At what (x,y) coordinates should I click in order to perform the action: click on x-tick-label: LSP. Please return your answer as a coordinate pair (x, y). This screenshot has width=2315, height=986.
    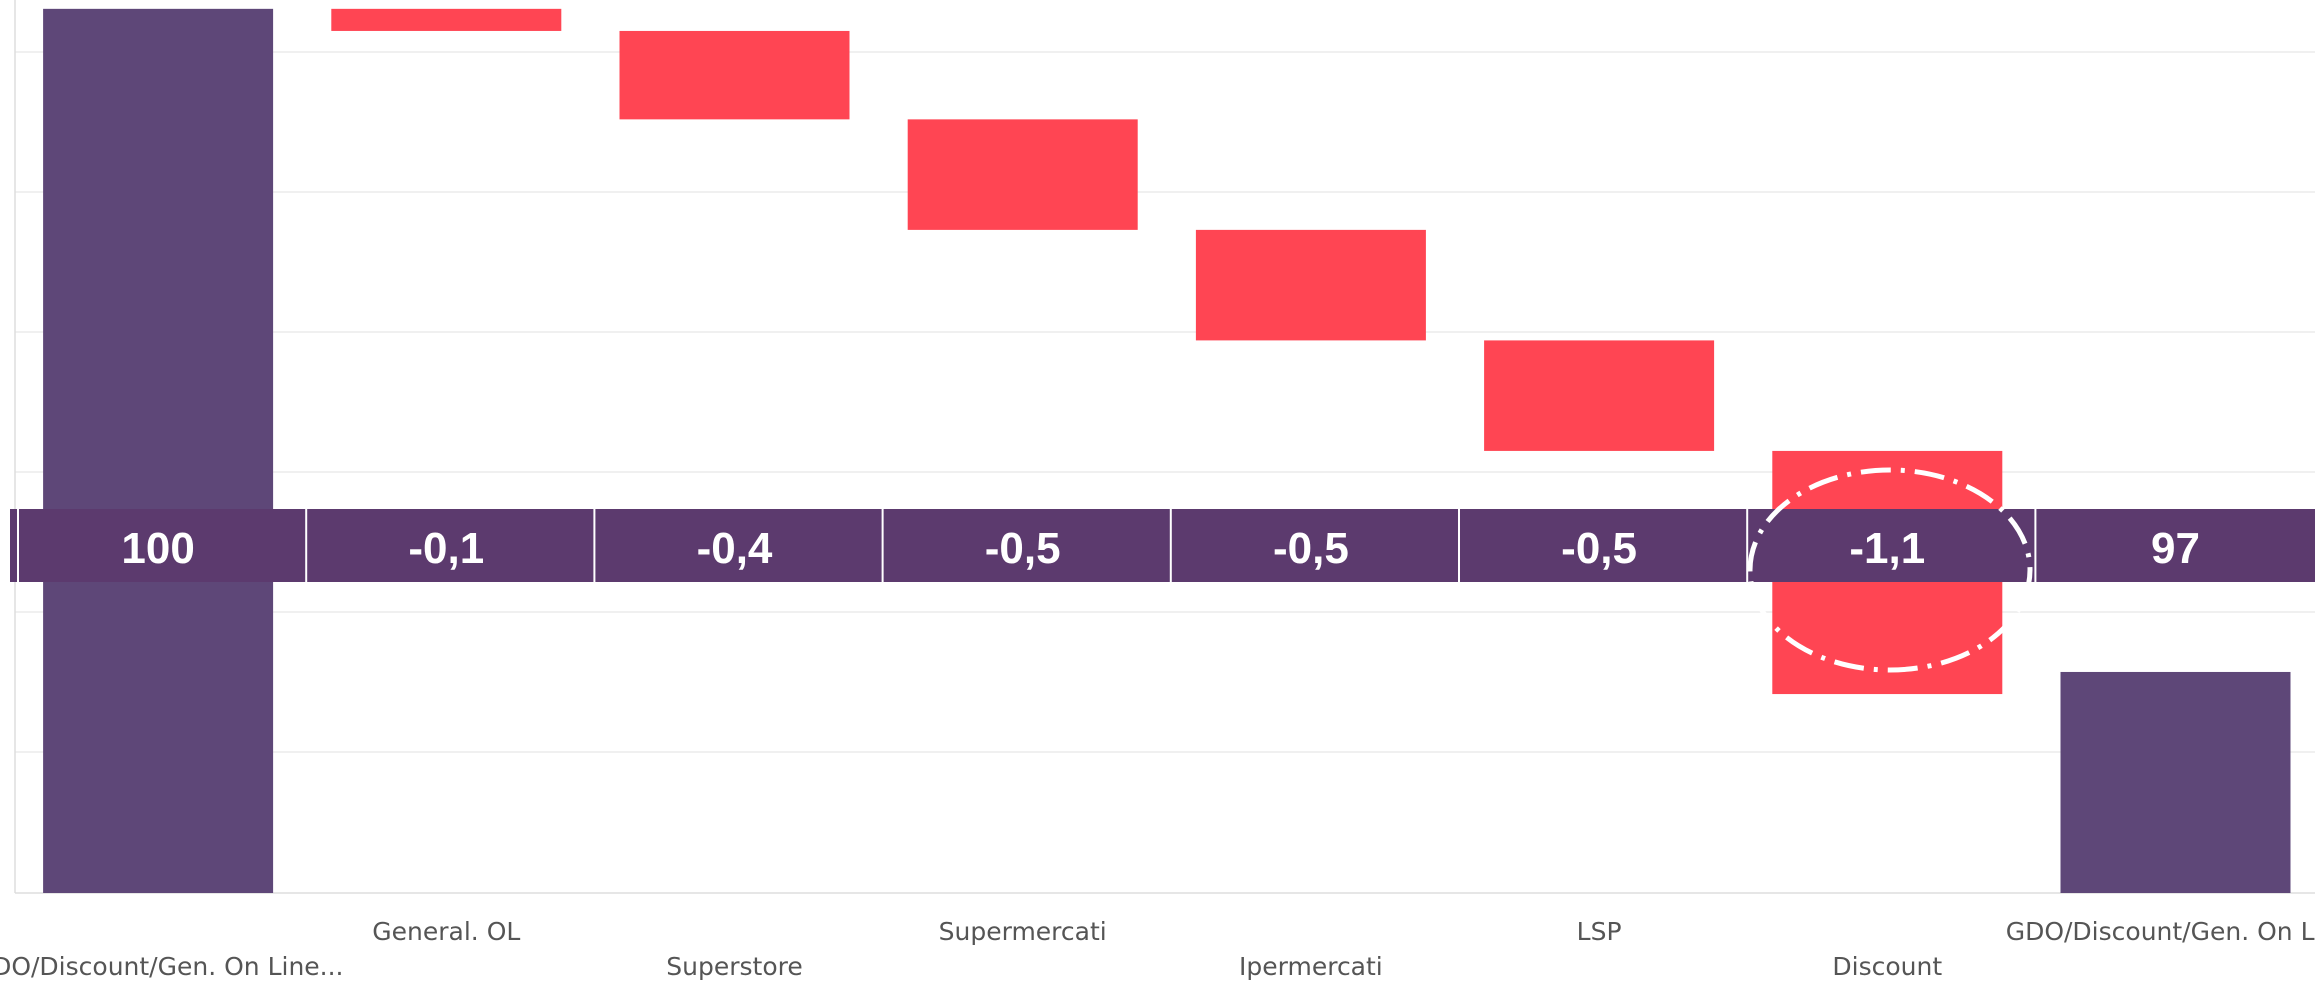
    Looking at the image, I should click on (1599, 931).